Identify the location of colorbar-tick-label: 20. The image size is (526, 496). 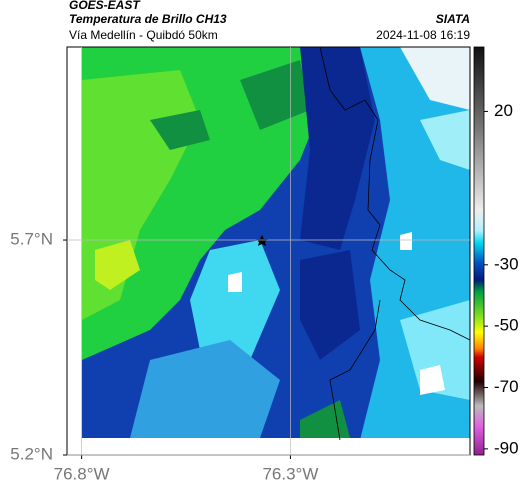
(503, 110).